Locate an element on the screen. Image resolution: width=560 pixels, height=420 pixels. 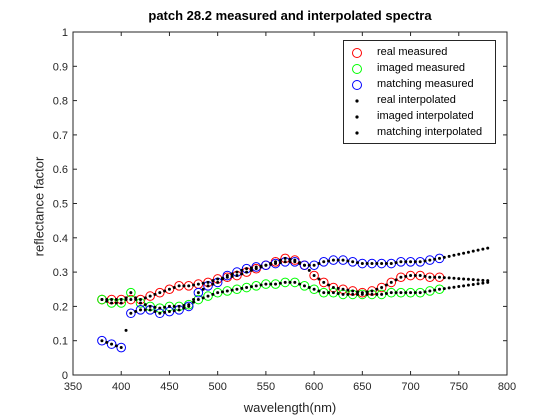
y-tick-label: 0 is located at coordinates (65, 376).